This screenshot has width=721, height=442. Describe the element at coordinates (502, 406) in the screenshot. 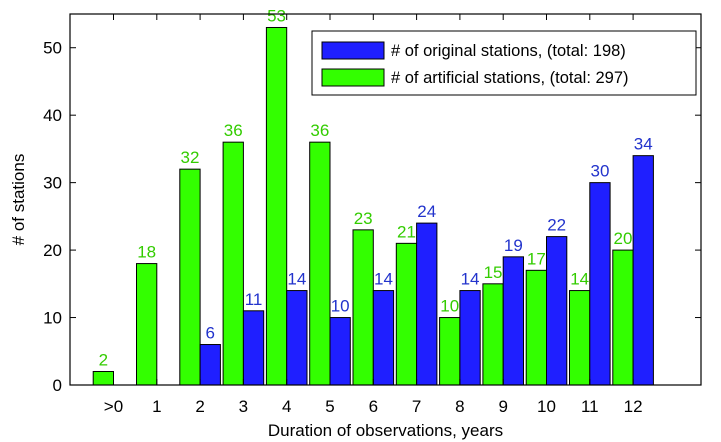

I see `x-tick-label-9: 9` at that location.